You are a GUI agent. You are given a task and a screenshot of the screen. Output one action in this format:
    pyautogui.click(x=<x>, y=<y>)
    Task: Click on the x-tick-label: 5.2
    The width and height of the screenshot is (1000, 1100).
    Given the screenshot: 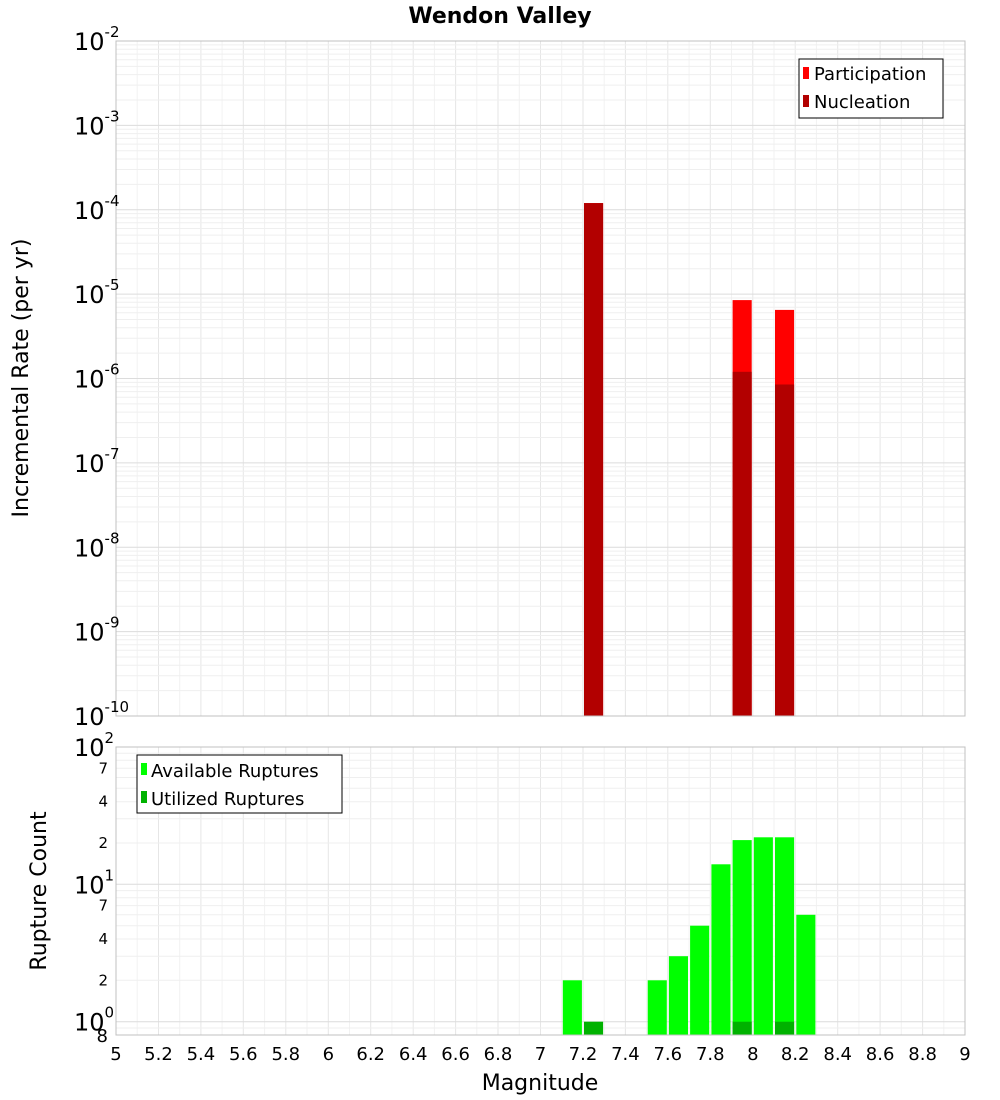 What is the action you would take?
    pyautogui.click(x=158, y=1054)
    